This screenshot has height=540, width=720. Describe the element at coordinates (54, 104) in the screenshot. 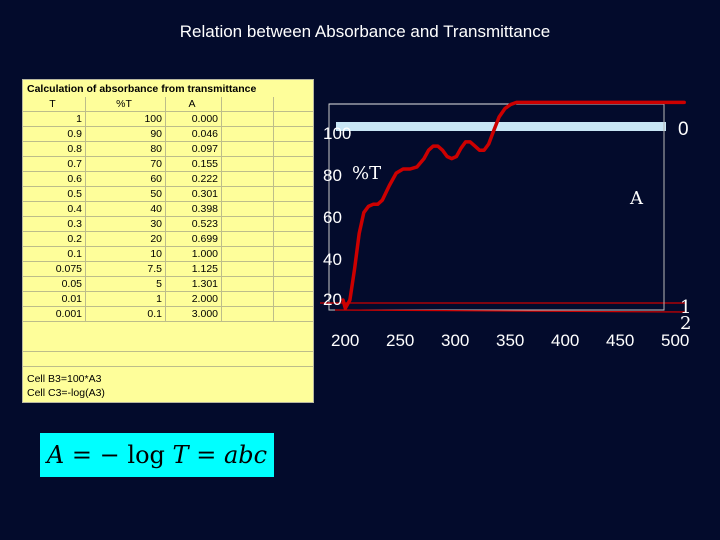

I see `header-t: T` at that location.